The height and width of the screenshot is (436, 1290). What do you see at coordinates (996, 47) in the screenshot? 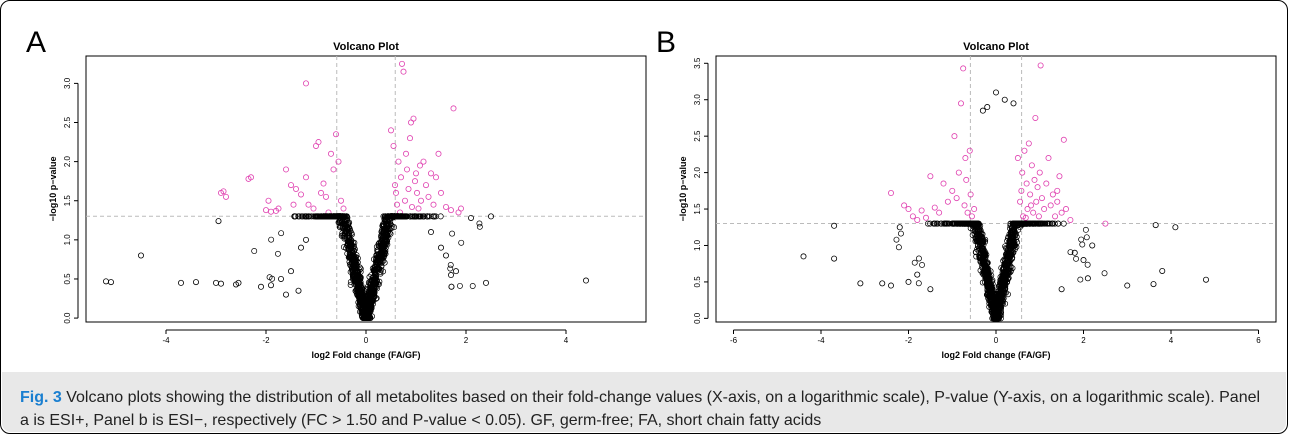
I see `plot-title: Volcano Plot` at bounding box center [996, 47].